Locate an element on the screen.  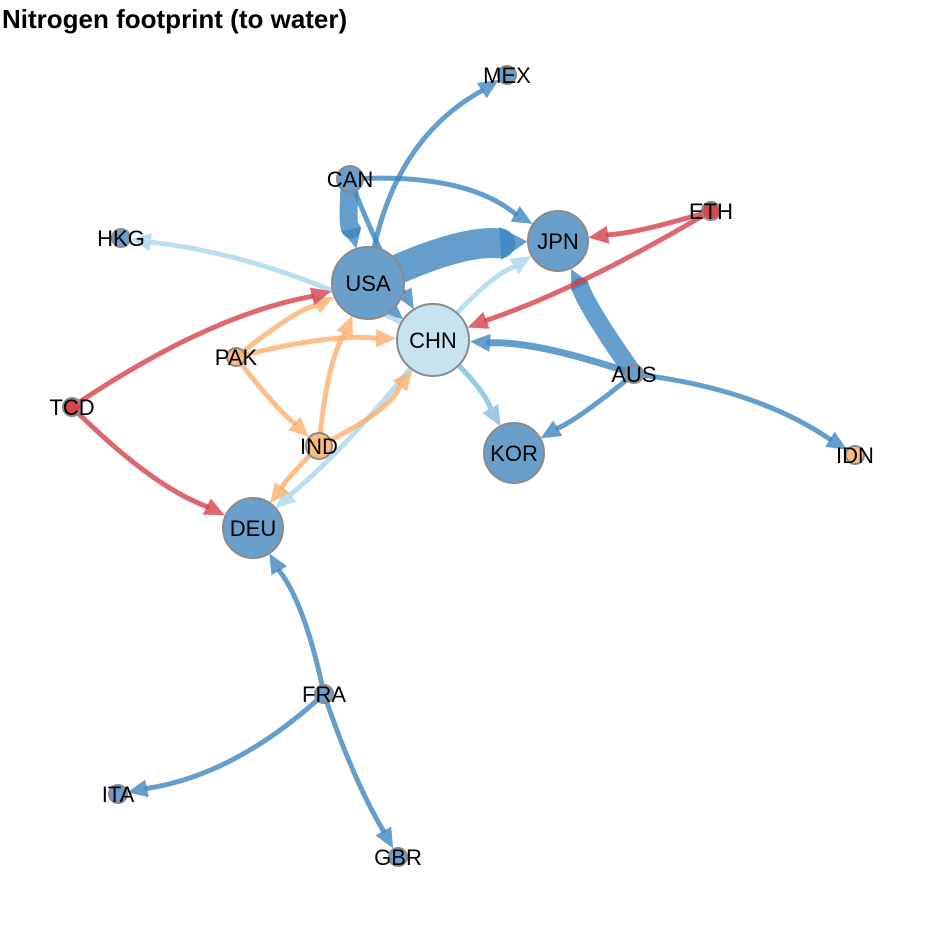
node-chn: CHN is located at coordinates (433, 340).